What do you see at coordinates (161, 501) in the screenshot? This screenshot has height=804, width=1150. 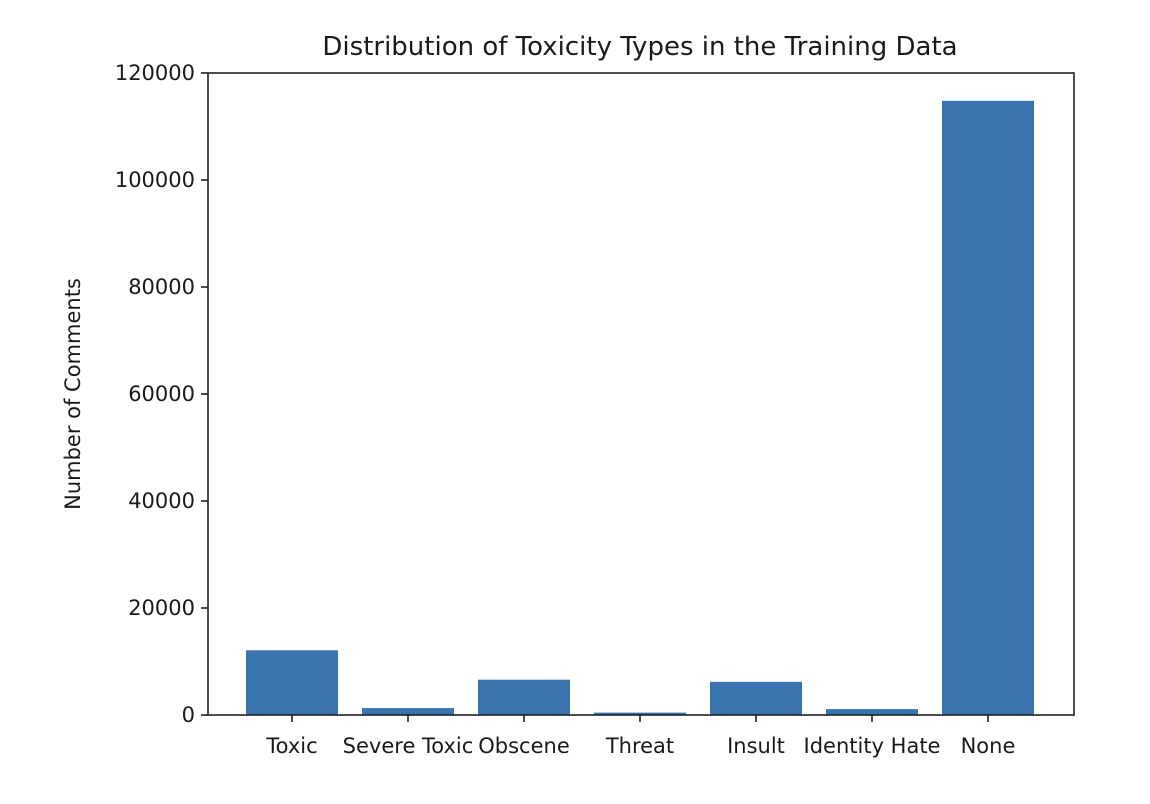 I see `y-tick-label: 40000` at bounding box center [161, 501].